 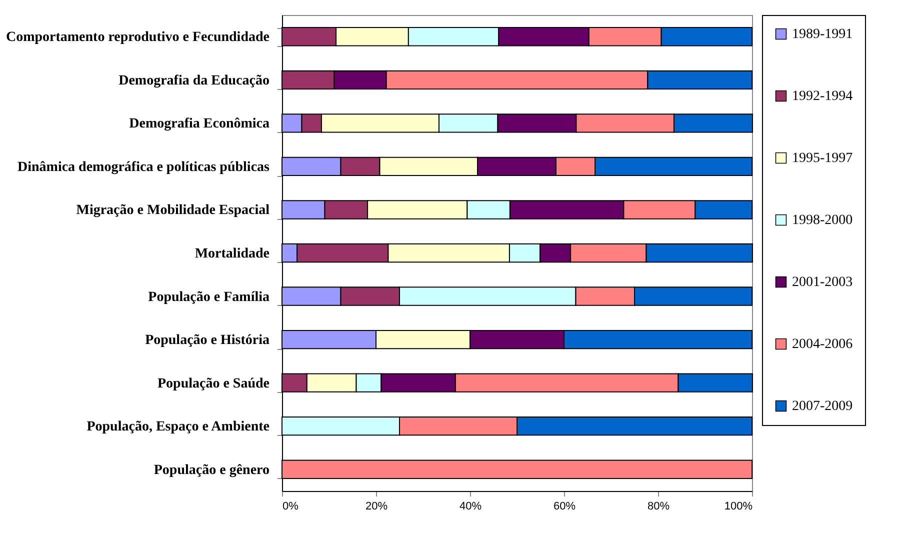 What do you see at coordinates (290, 506) in the screenshot?
I see `x-tick-label: 0%` at bounding box center [290, 506].